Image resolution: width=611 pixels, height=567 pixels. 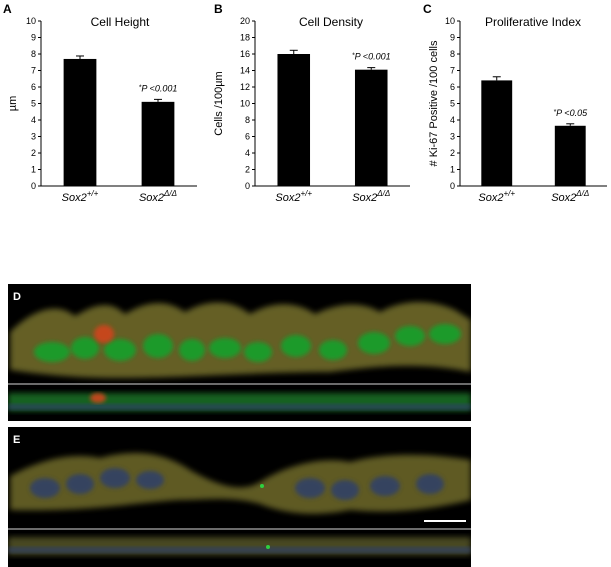 What do you see at coordinates (331, 22) in the screenshot?
I see `chart-title: Cell Density` at bounding box center [331, 22].